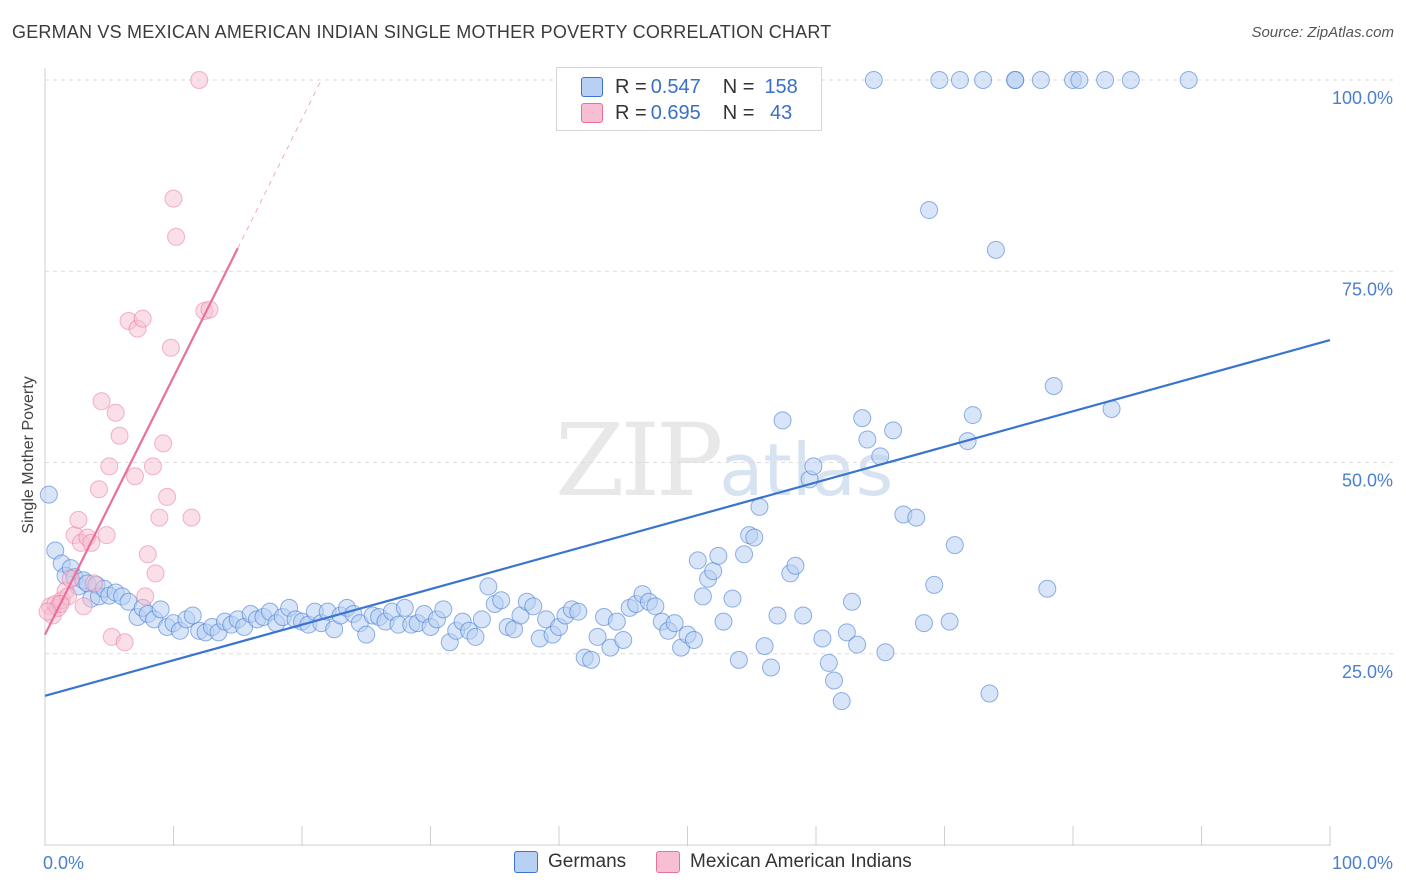 Image resolution: width=1406 pixels, height=892 pixels. Describe the element at coordinates (631, 112) in the screenshot. I see `legend-r-label-mexican-american-indians: R =` at that location.